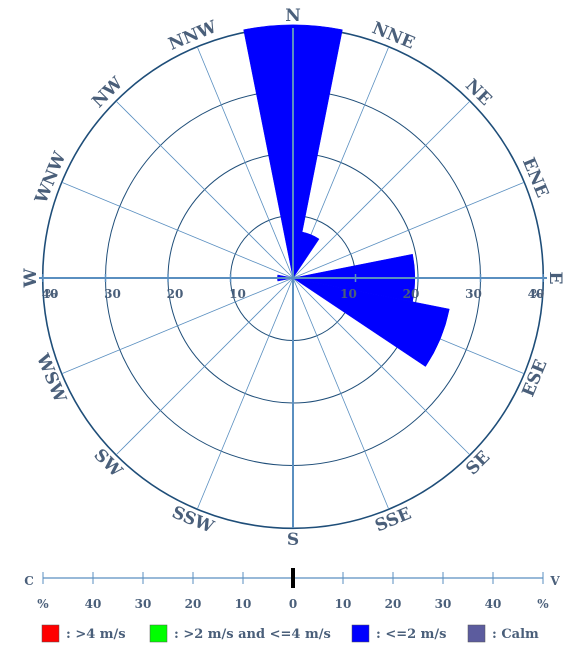 This screenshot has height=653, width=563. What do you see at coordinates (411, 634) in the screenshot?
I see `legend-label-le2: : <=2 m/s` at bounding box center [411, 634].